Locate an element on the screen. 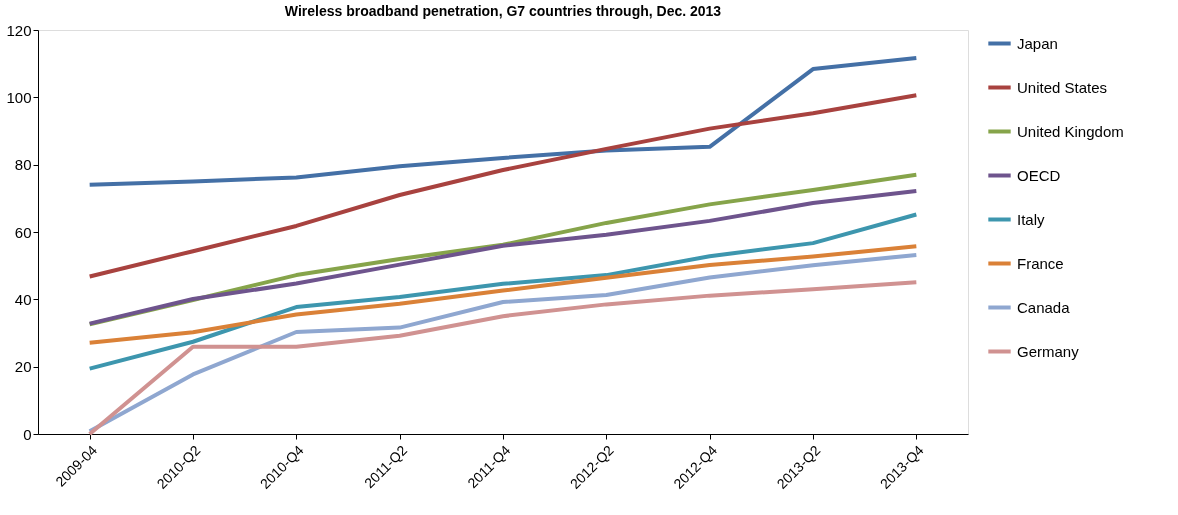 The width and height of the screenshot is (1178, 515). legend-label: Canada is located at coordinates (1044, 307).